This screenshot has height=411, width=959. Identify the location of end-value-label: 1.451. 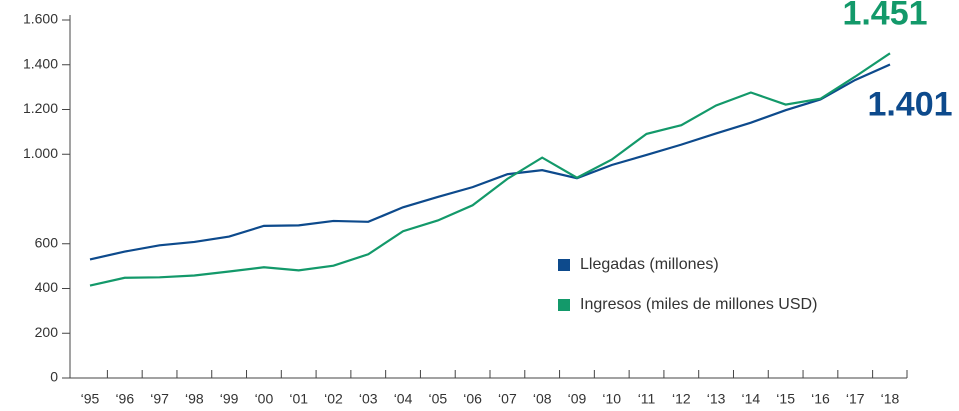
(884, 16).